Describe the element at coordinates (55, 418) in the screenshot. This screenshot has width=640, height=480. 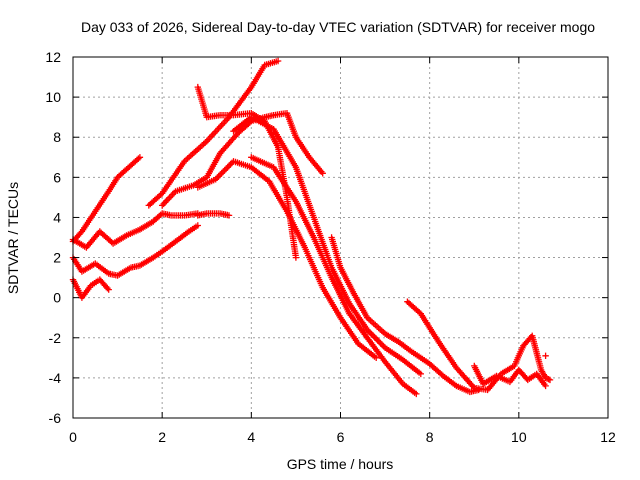
I see `y-tick-label: -6` at that location.